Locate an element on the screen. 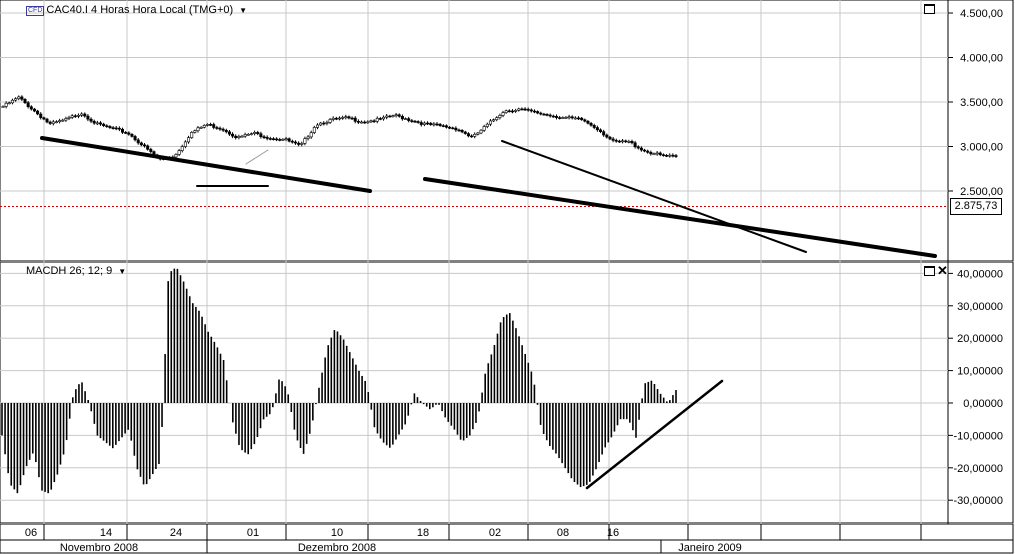  symbol-dropdown-icon: ▼ is located at coordinates (243, 10).